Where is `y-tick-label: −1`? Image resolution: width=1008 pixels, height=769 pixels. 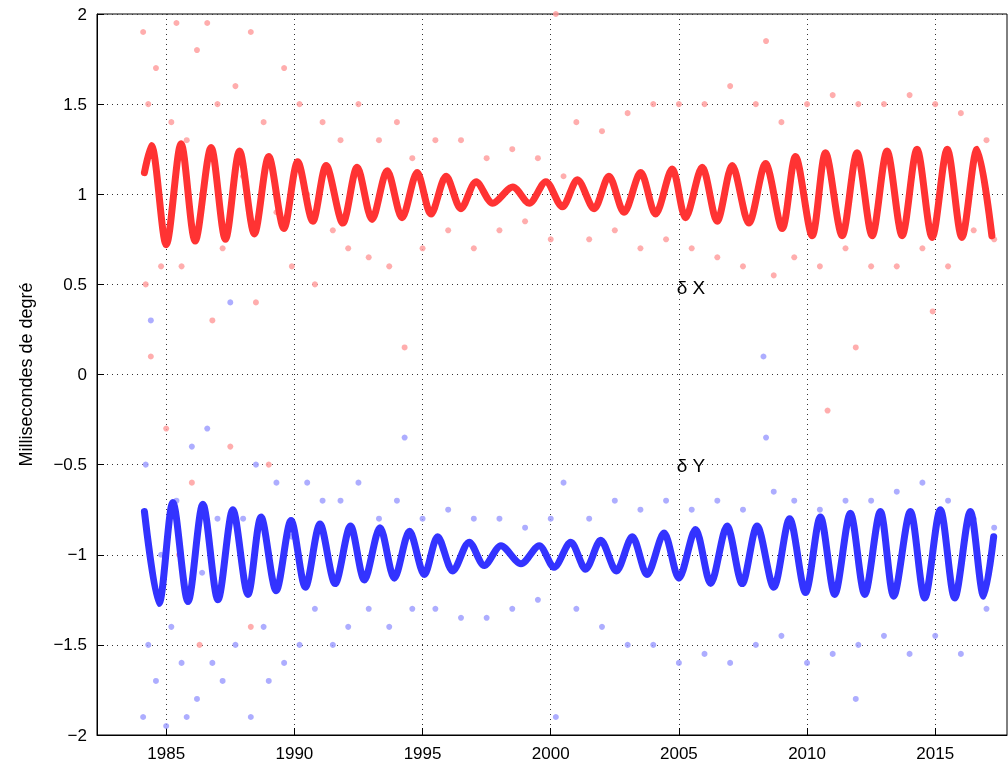 y-tick-label: −1 is located at coordinates (77, 555).